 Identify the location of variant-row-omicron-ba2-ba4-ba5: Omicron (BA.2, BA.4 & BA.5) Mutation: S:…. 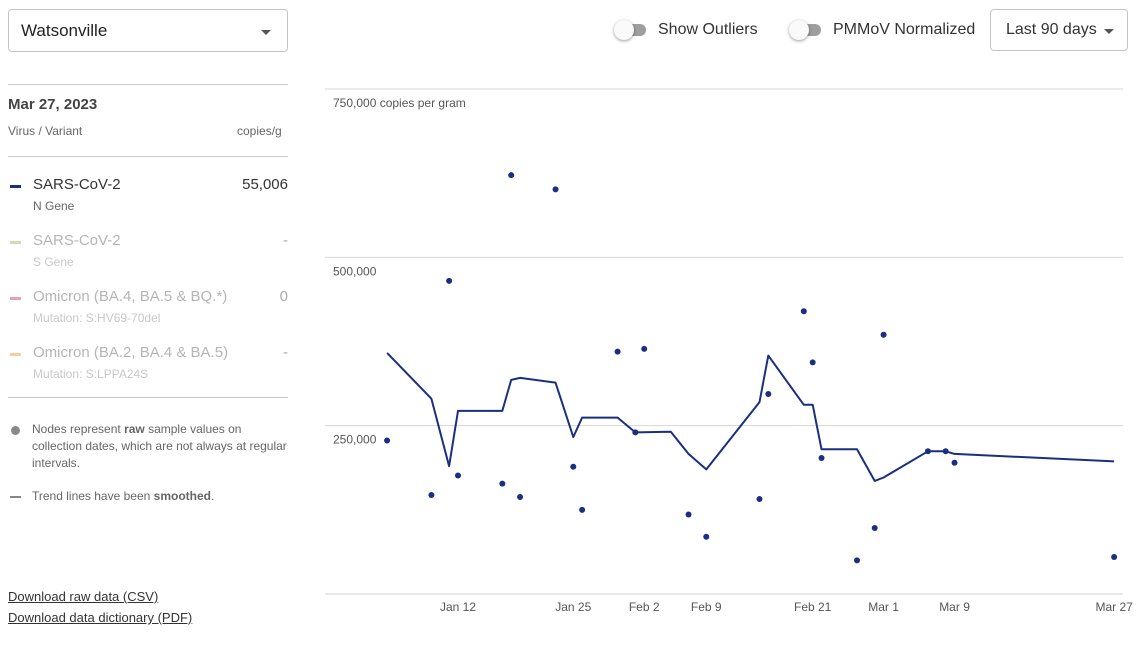
(148, 364).